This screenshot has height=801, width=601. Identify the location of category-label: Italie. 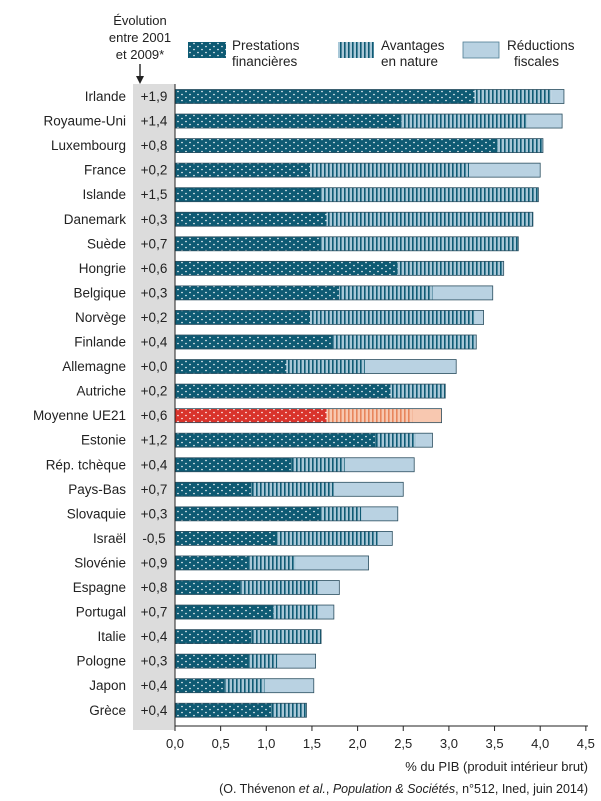
(111, 636).